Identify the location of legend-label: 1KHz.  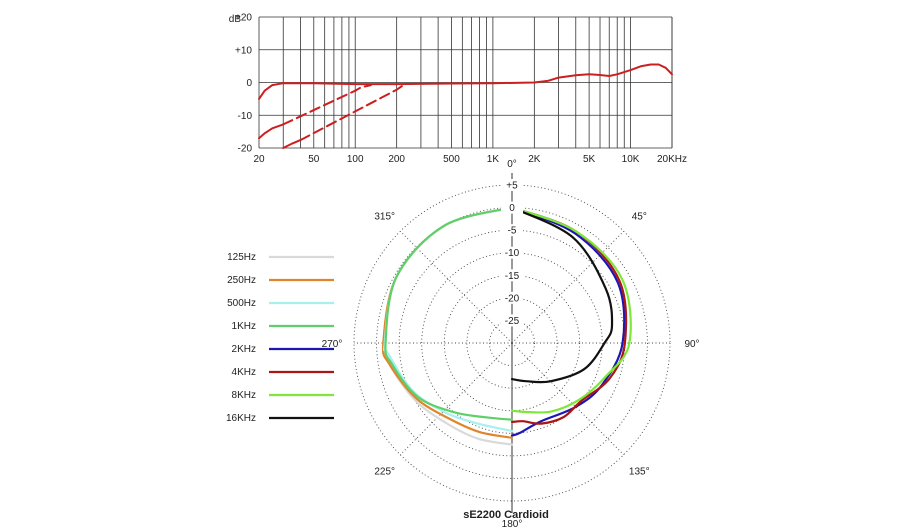
(244, 326).